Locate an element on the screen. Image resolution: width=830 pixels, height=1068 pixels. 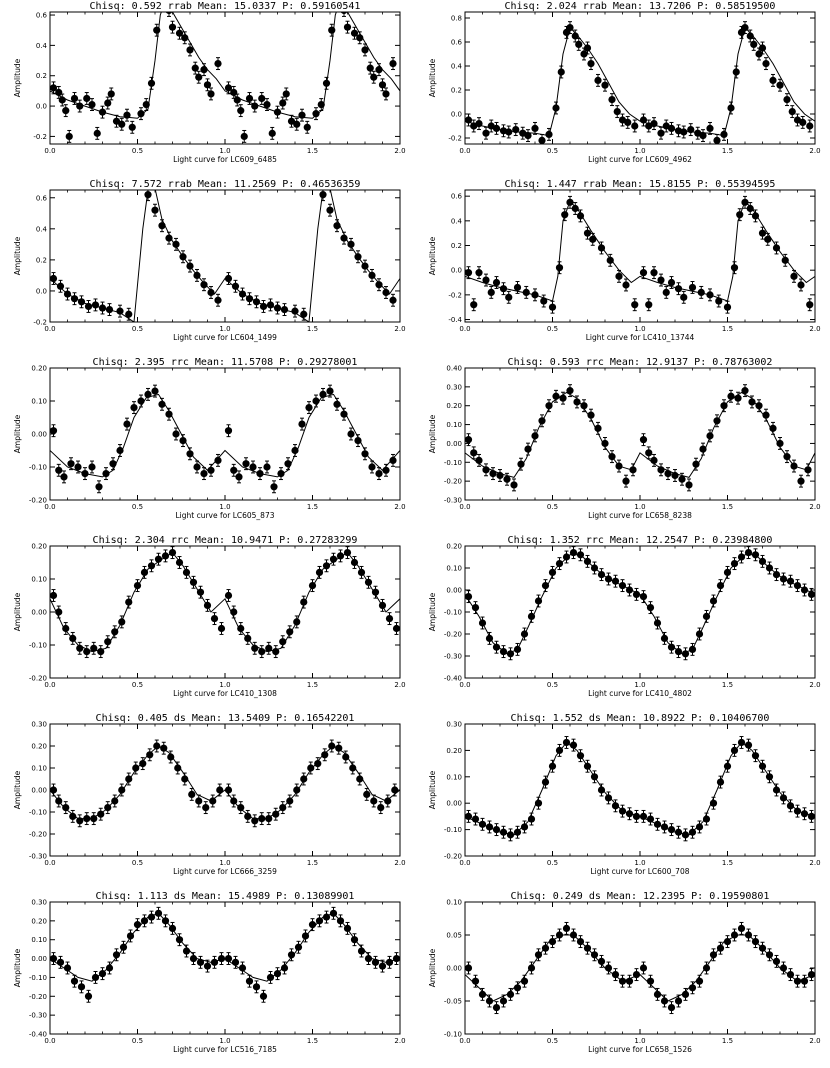
x-axis-label: Light curve for LC410_1308 is located at coordinates (225, 693).